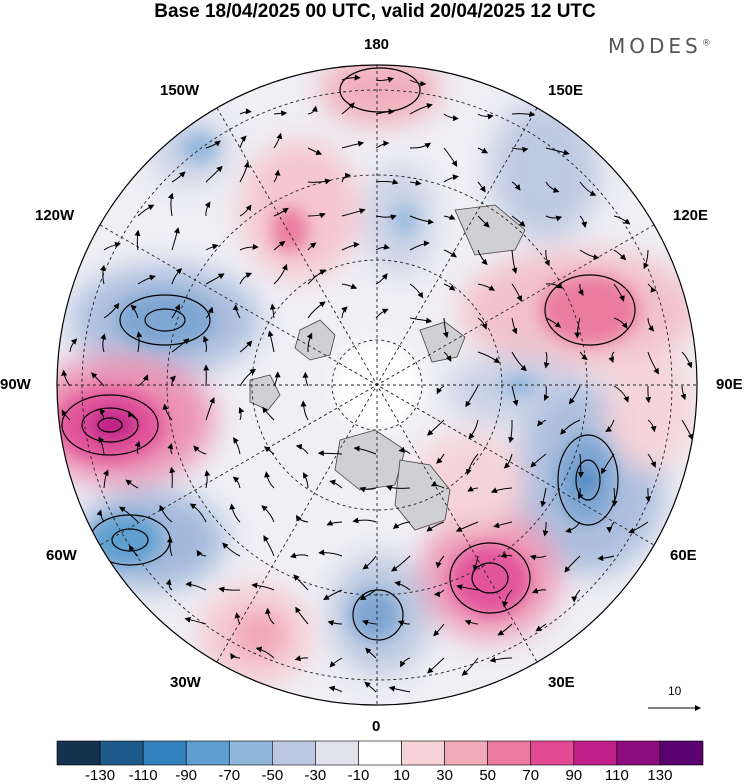 This screenshot has width=750, height=784. What do you see at coordinates (401, 775) in the screenshot?
I see `colorbar-tick-label: 10` at bounding box center [401, 775].